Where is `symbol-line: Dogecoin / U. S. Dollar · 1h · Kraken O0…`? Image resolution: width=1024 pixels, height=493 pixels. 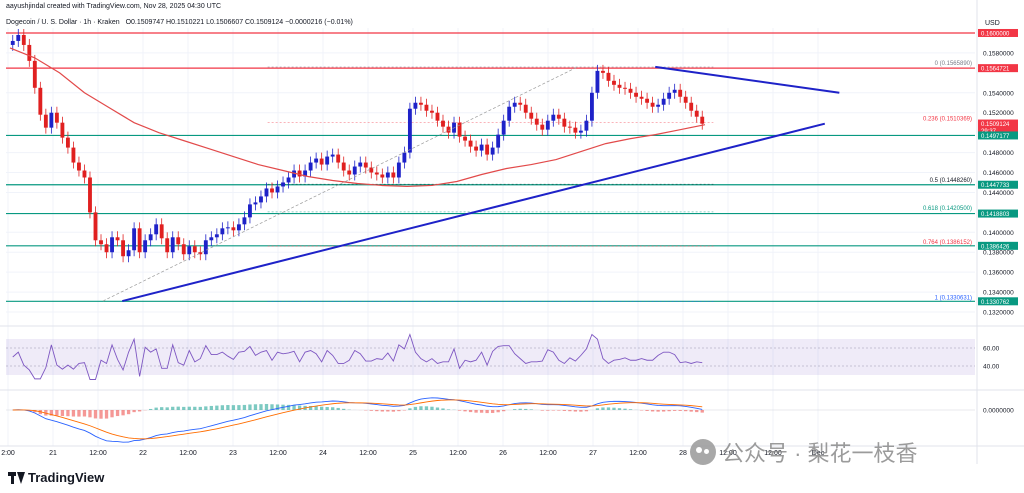 symbol-line: Dogecoin / U. S. Dollar · 1h · Kraken O0… is located at coordinates (179, 22).